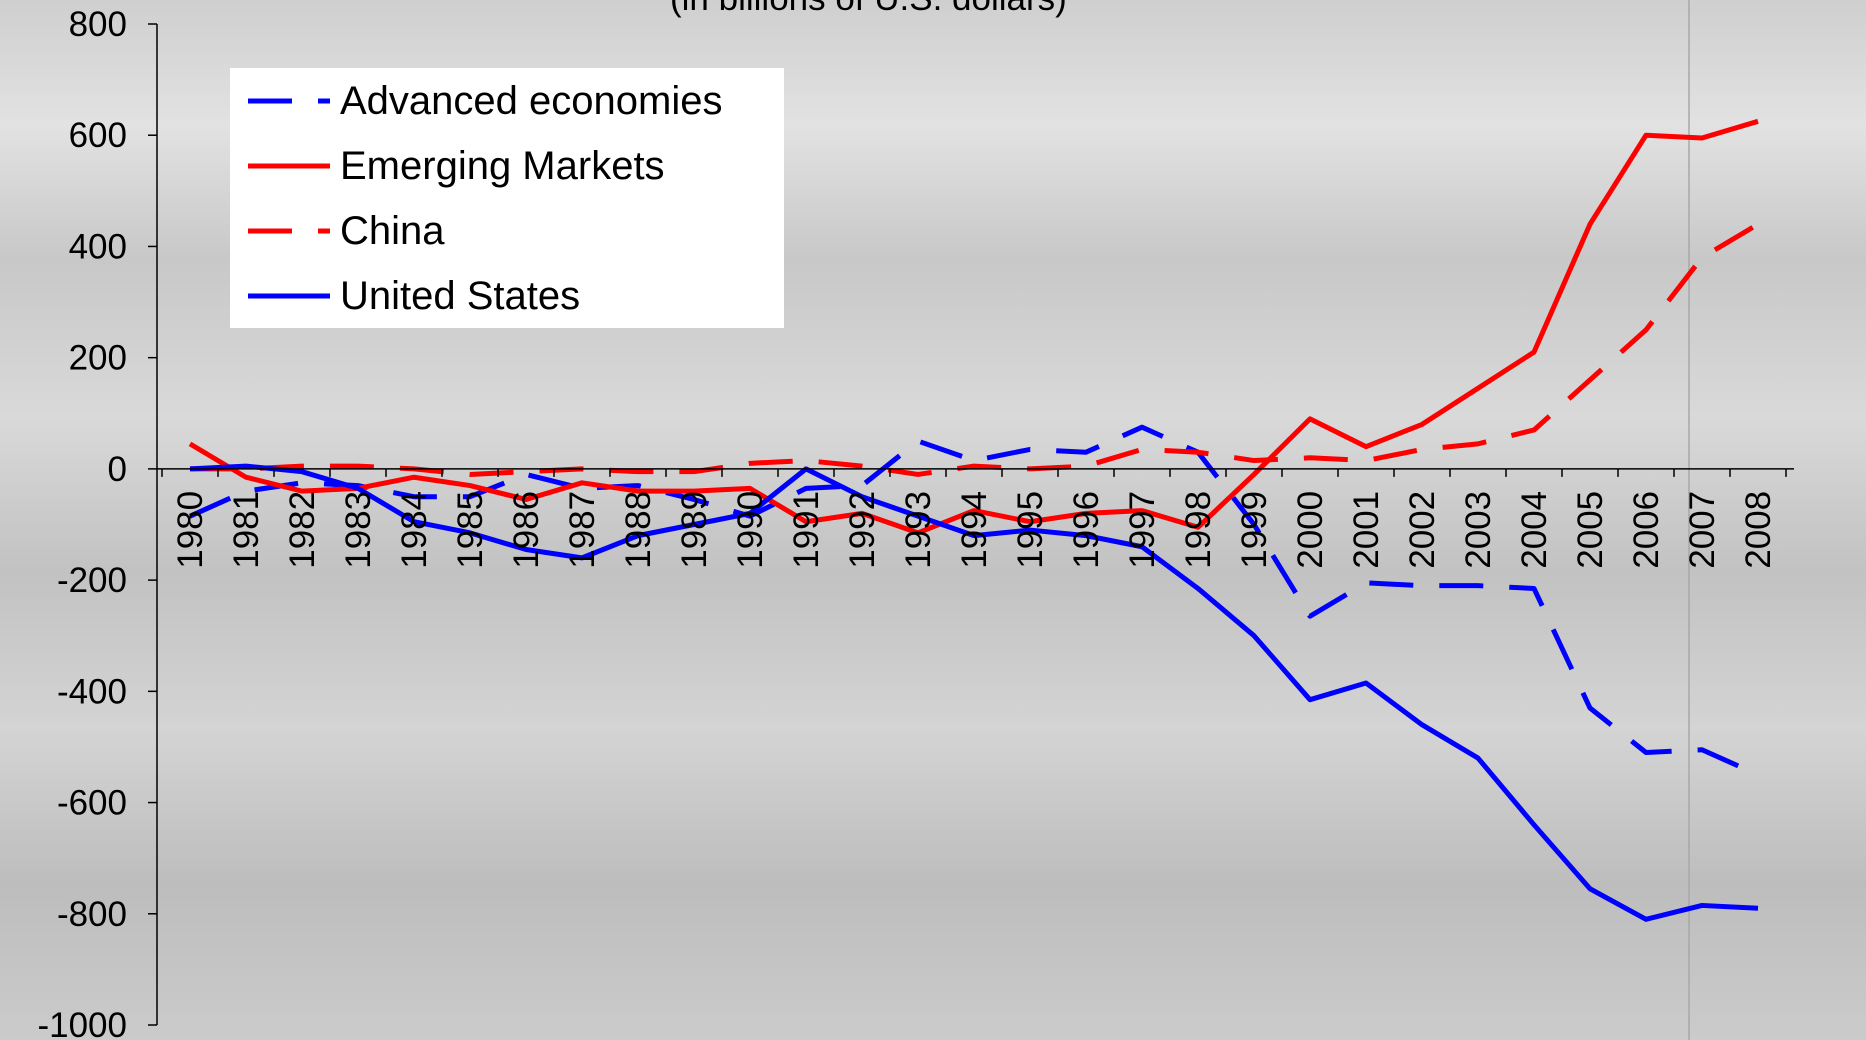 The height and width of the screenshot is (1040, 1866). I want to click on legend-item-advanced-economies: Advanced economies, so click(485, 101).